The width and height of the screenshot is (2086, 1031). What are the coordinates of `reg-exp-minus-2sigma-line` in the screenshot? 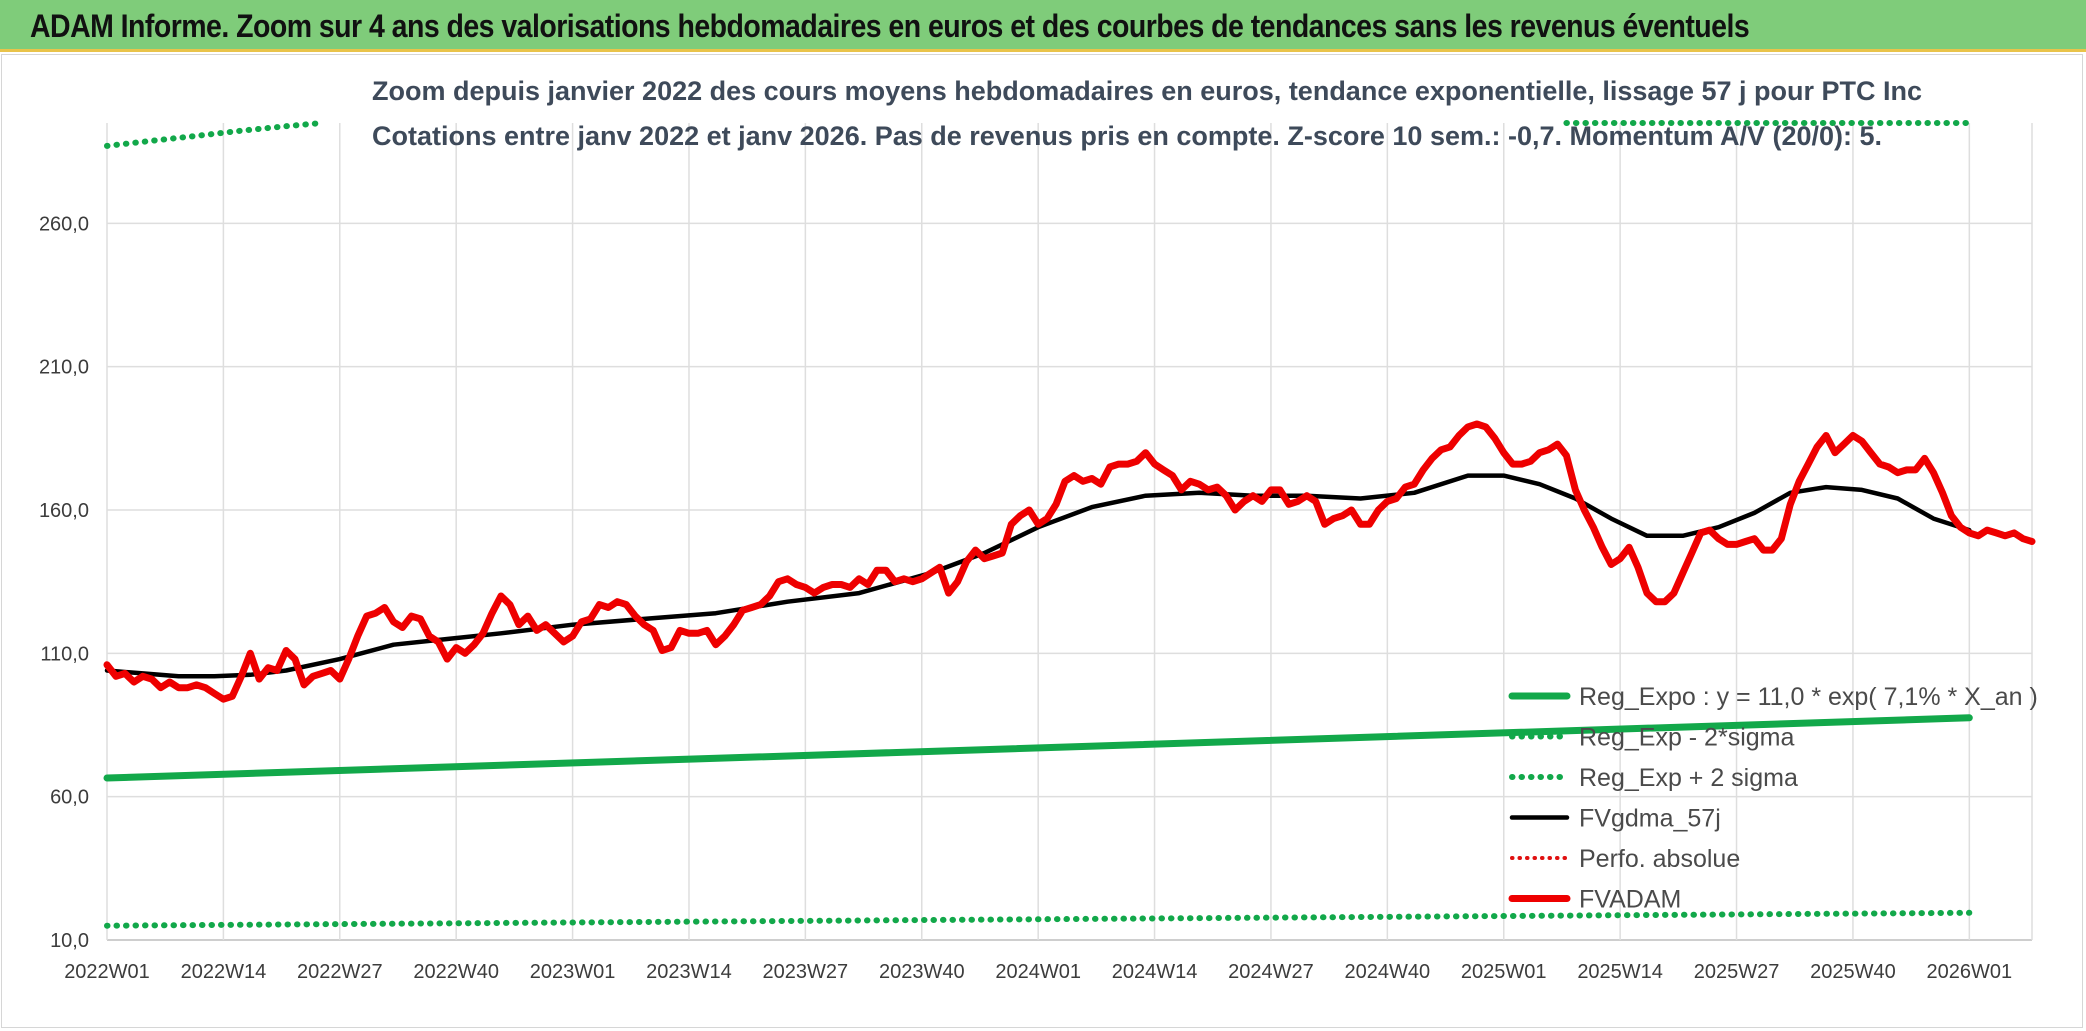 It's located at (1038, 919).